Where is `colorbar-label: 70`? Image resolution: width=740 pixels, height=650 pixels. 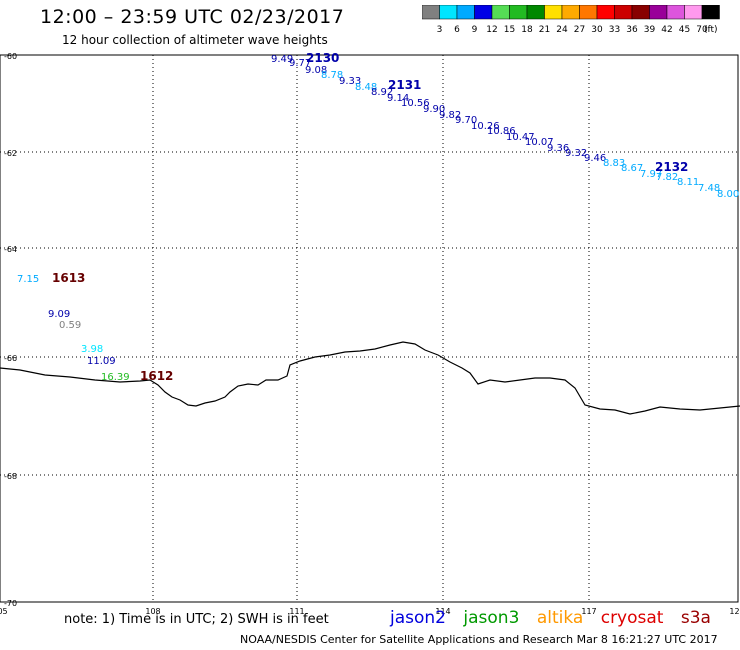
colorbar-label: 70 is located at coordinates (702, 30).